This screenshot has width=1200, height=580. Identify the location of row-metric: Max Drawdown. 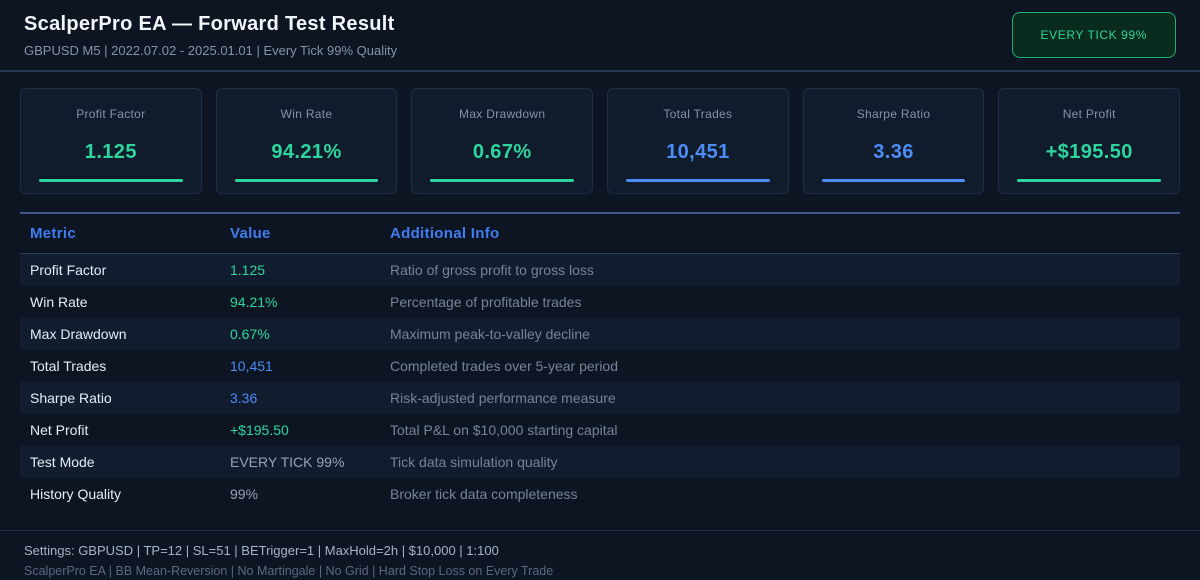
(78, 334).